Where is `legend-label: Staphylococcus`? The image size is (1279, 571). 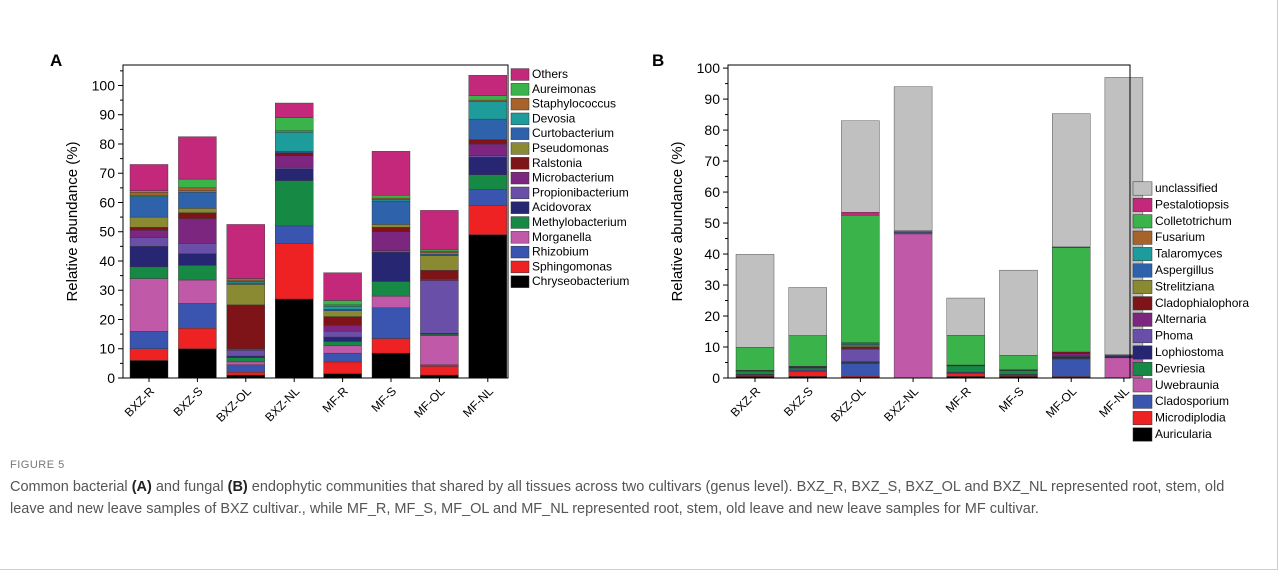 legend-label: Staphylococcus is located at coordinates (574, 104).